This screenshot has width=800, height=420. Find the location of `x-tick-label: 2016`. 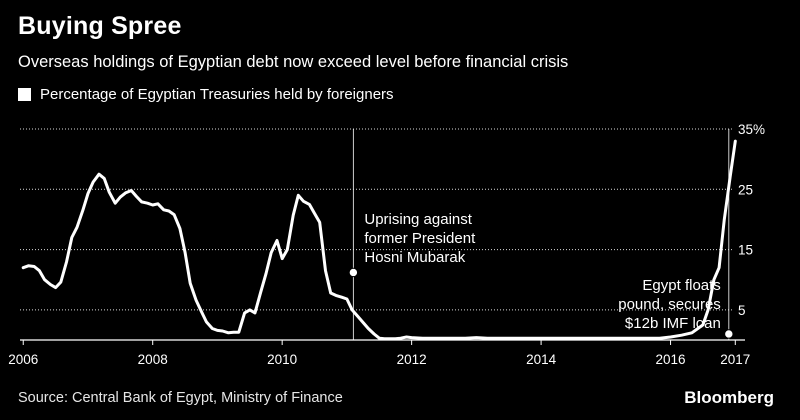

x-tick-label: 2016 is located at coordinates (671, 359).